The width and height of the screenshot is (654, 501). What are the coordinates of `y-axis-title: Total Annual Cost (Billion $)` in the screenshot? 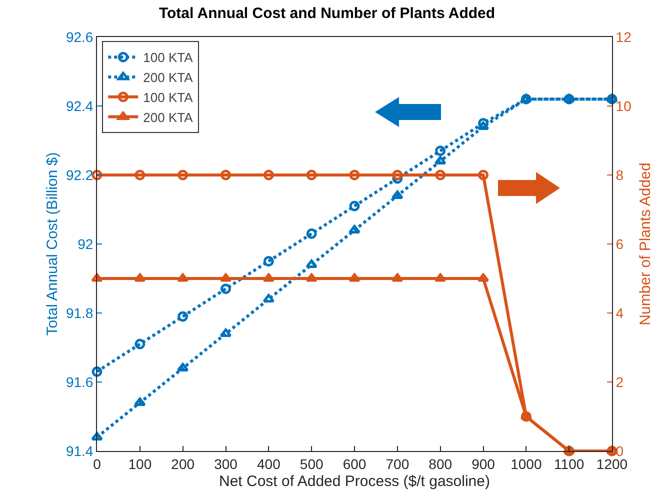 It's located at (52, 244).